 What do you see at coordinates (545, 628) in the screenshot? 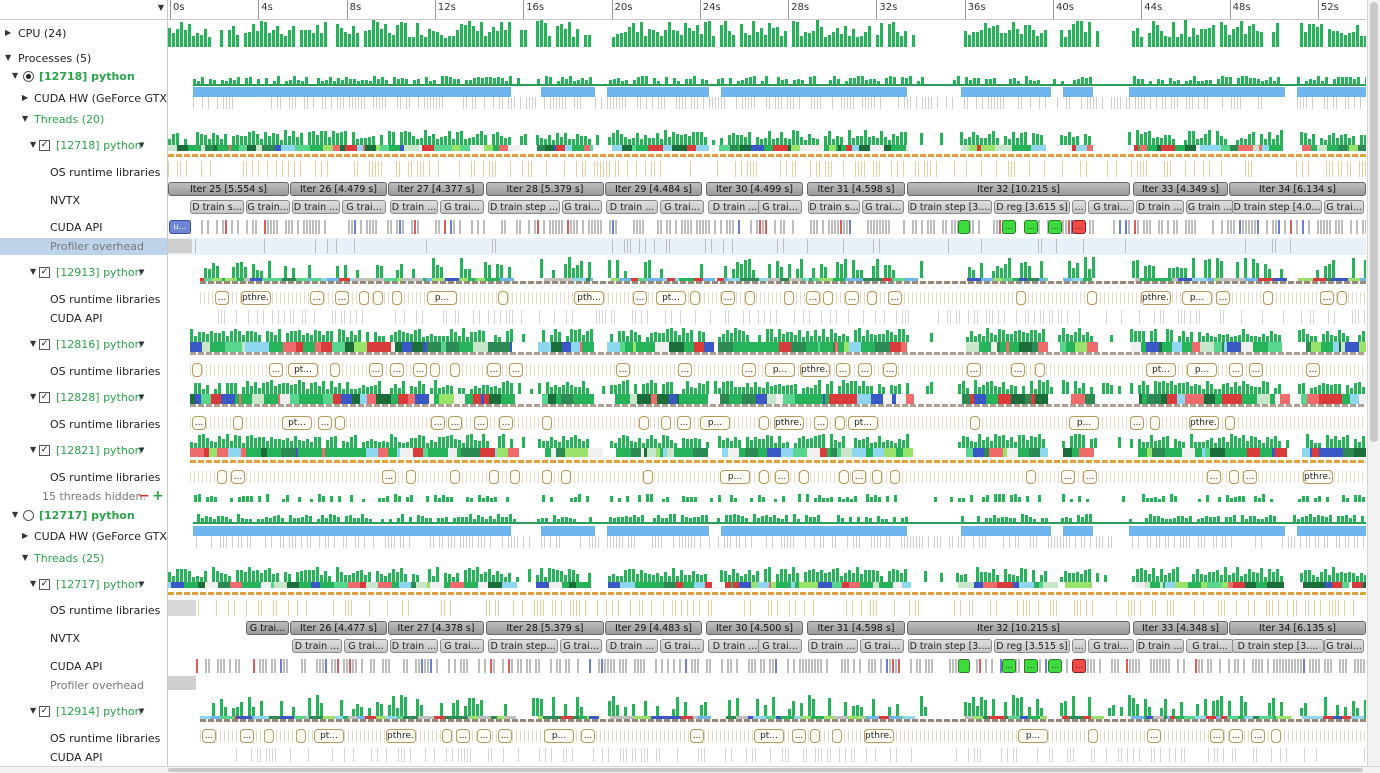
I see `nvtx-range: Iter 28 [5.379 s]` at bounding box center [545, 628].